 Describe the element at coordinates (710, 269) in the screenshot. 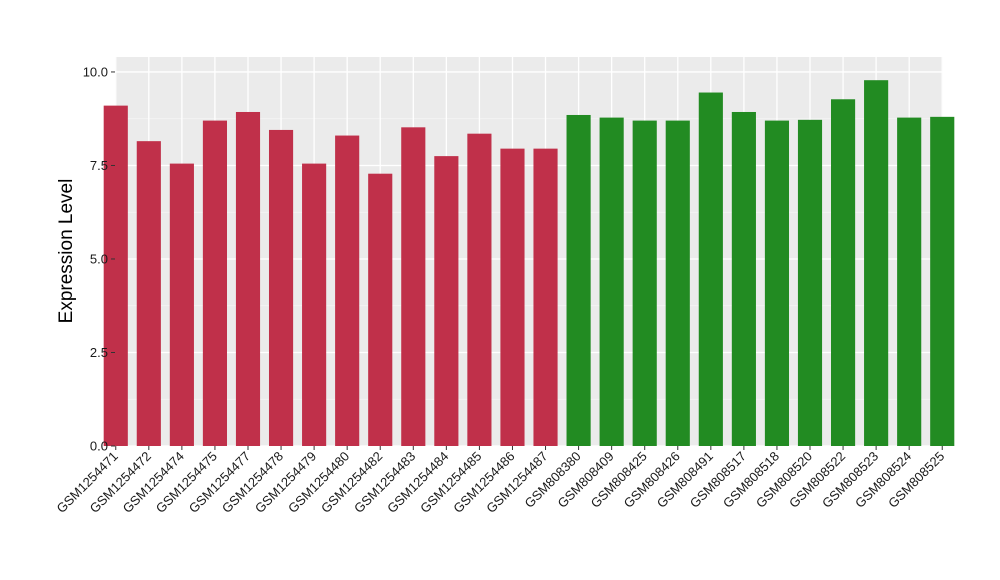

I see `bar-gsm808491` at that location.